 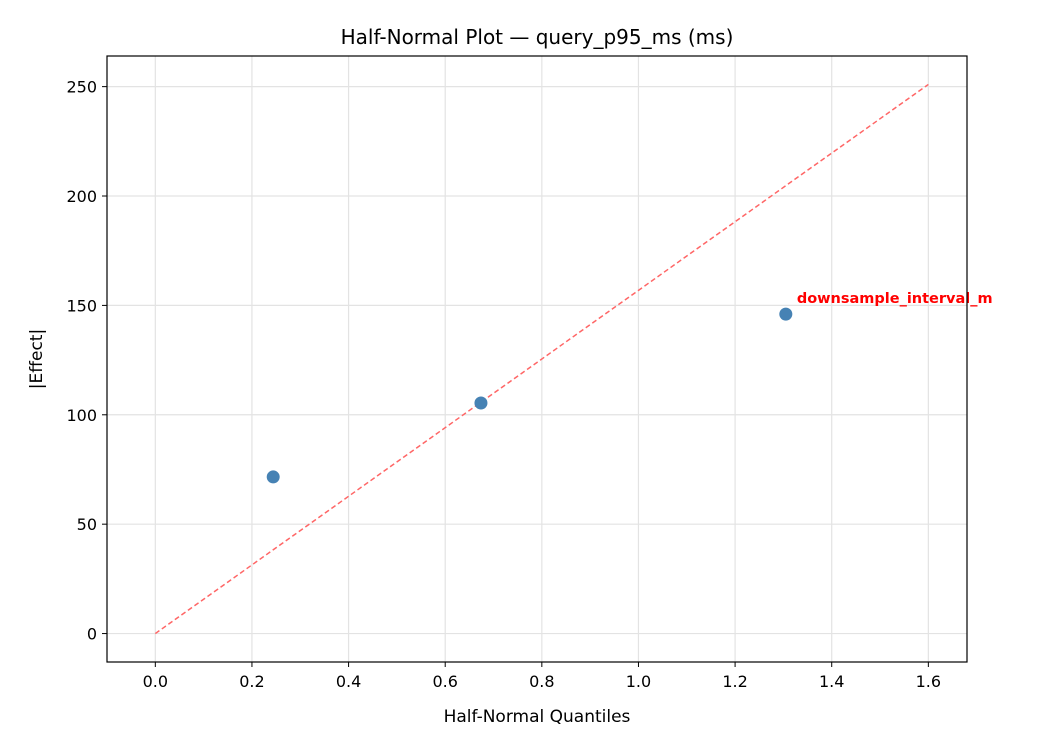 I want to click on x-tick-label: 1.2, so click(x=734, y=681).